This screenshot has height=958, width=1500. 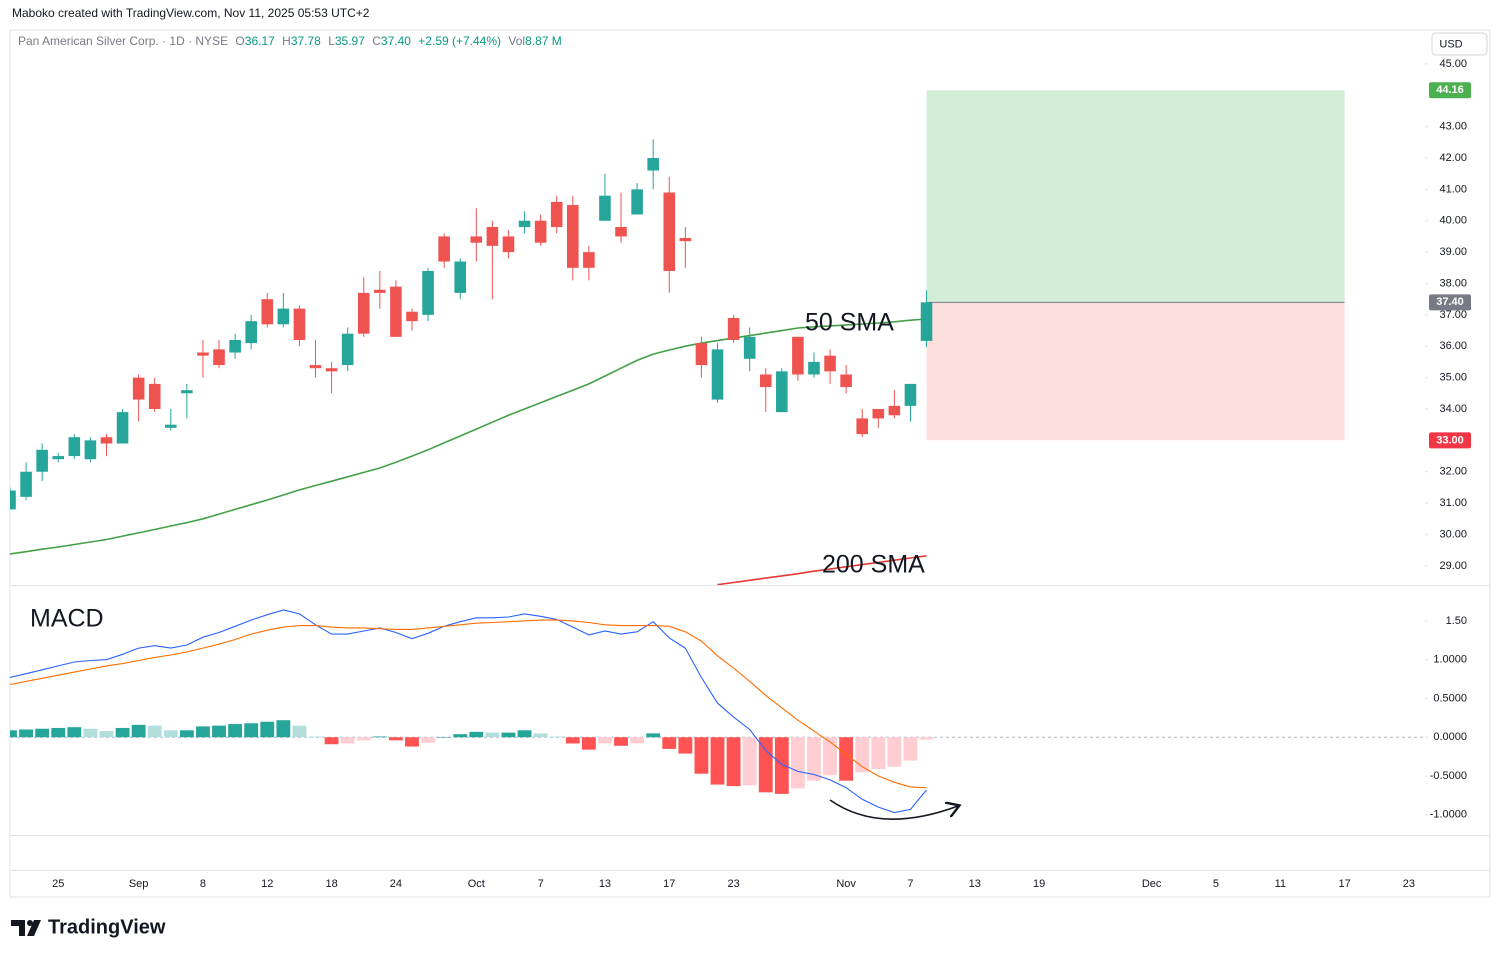 I want to click on open-value: 36.17, so click(x=260, y=41).